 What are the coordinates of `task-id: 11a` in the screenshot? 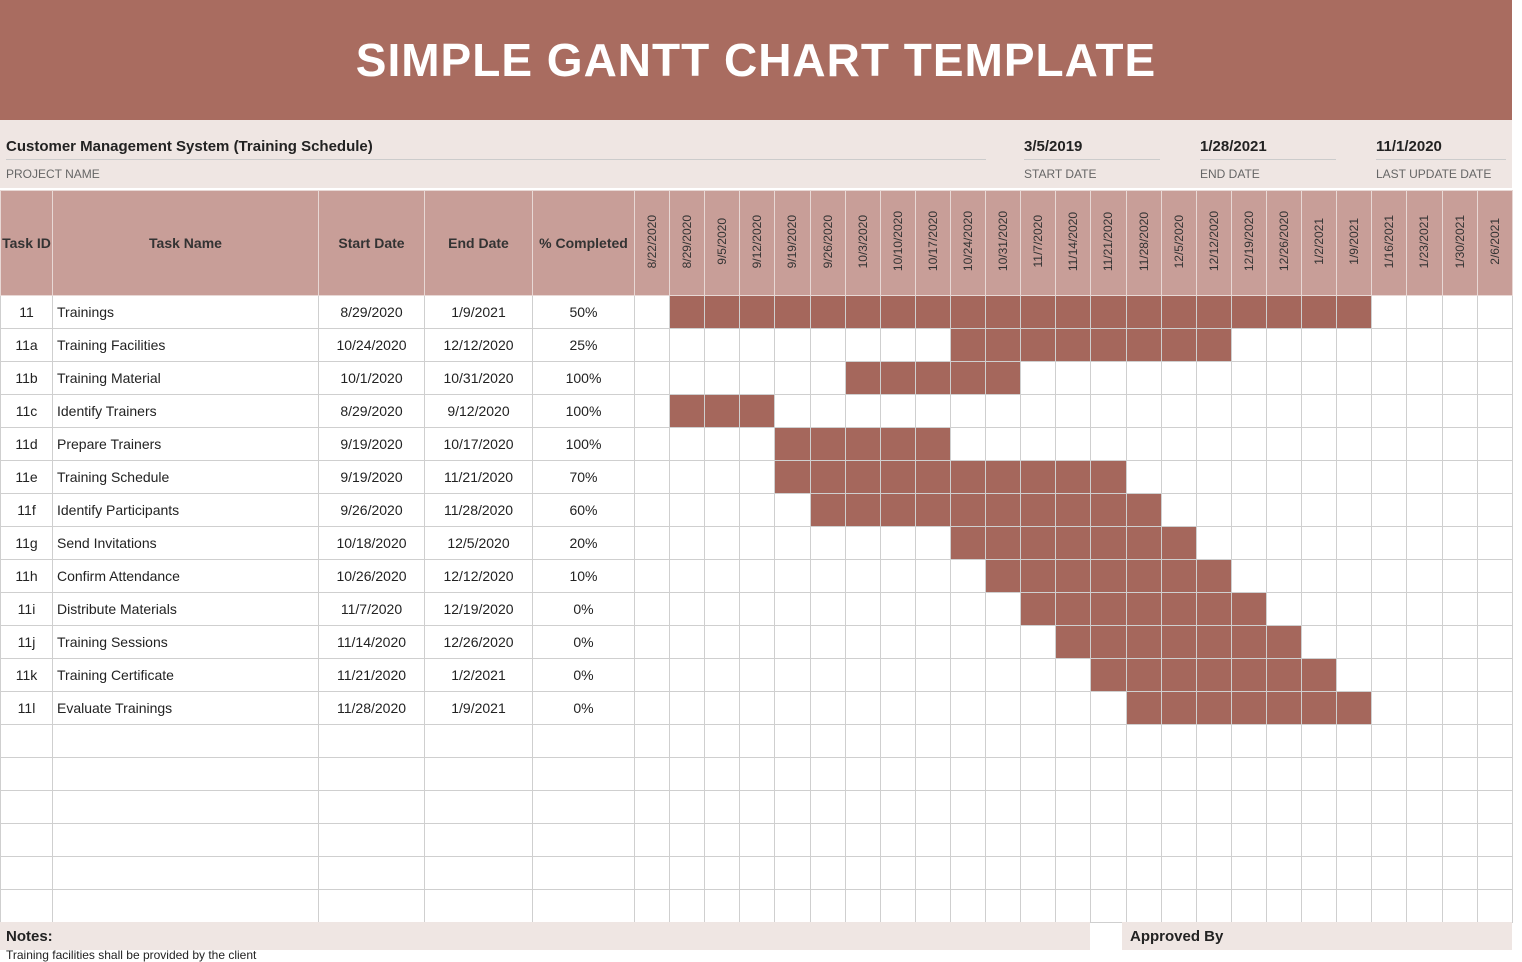 It's located at (26, 345).